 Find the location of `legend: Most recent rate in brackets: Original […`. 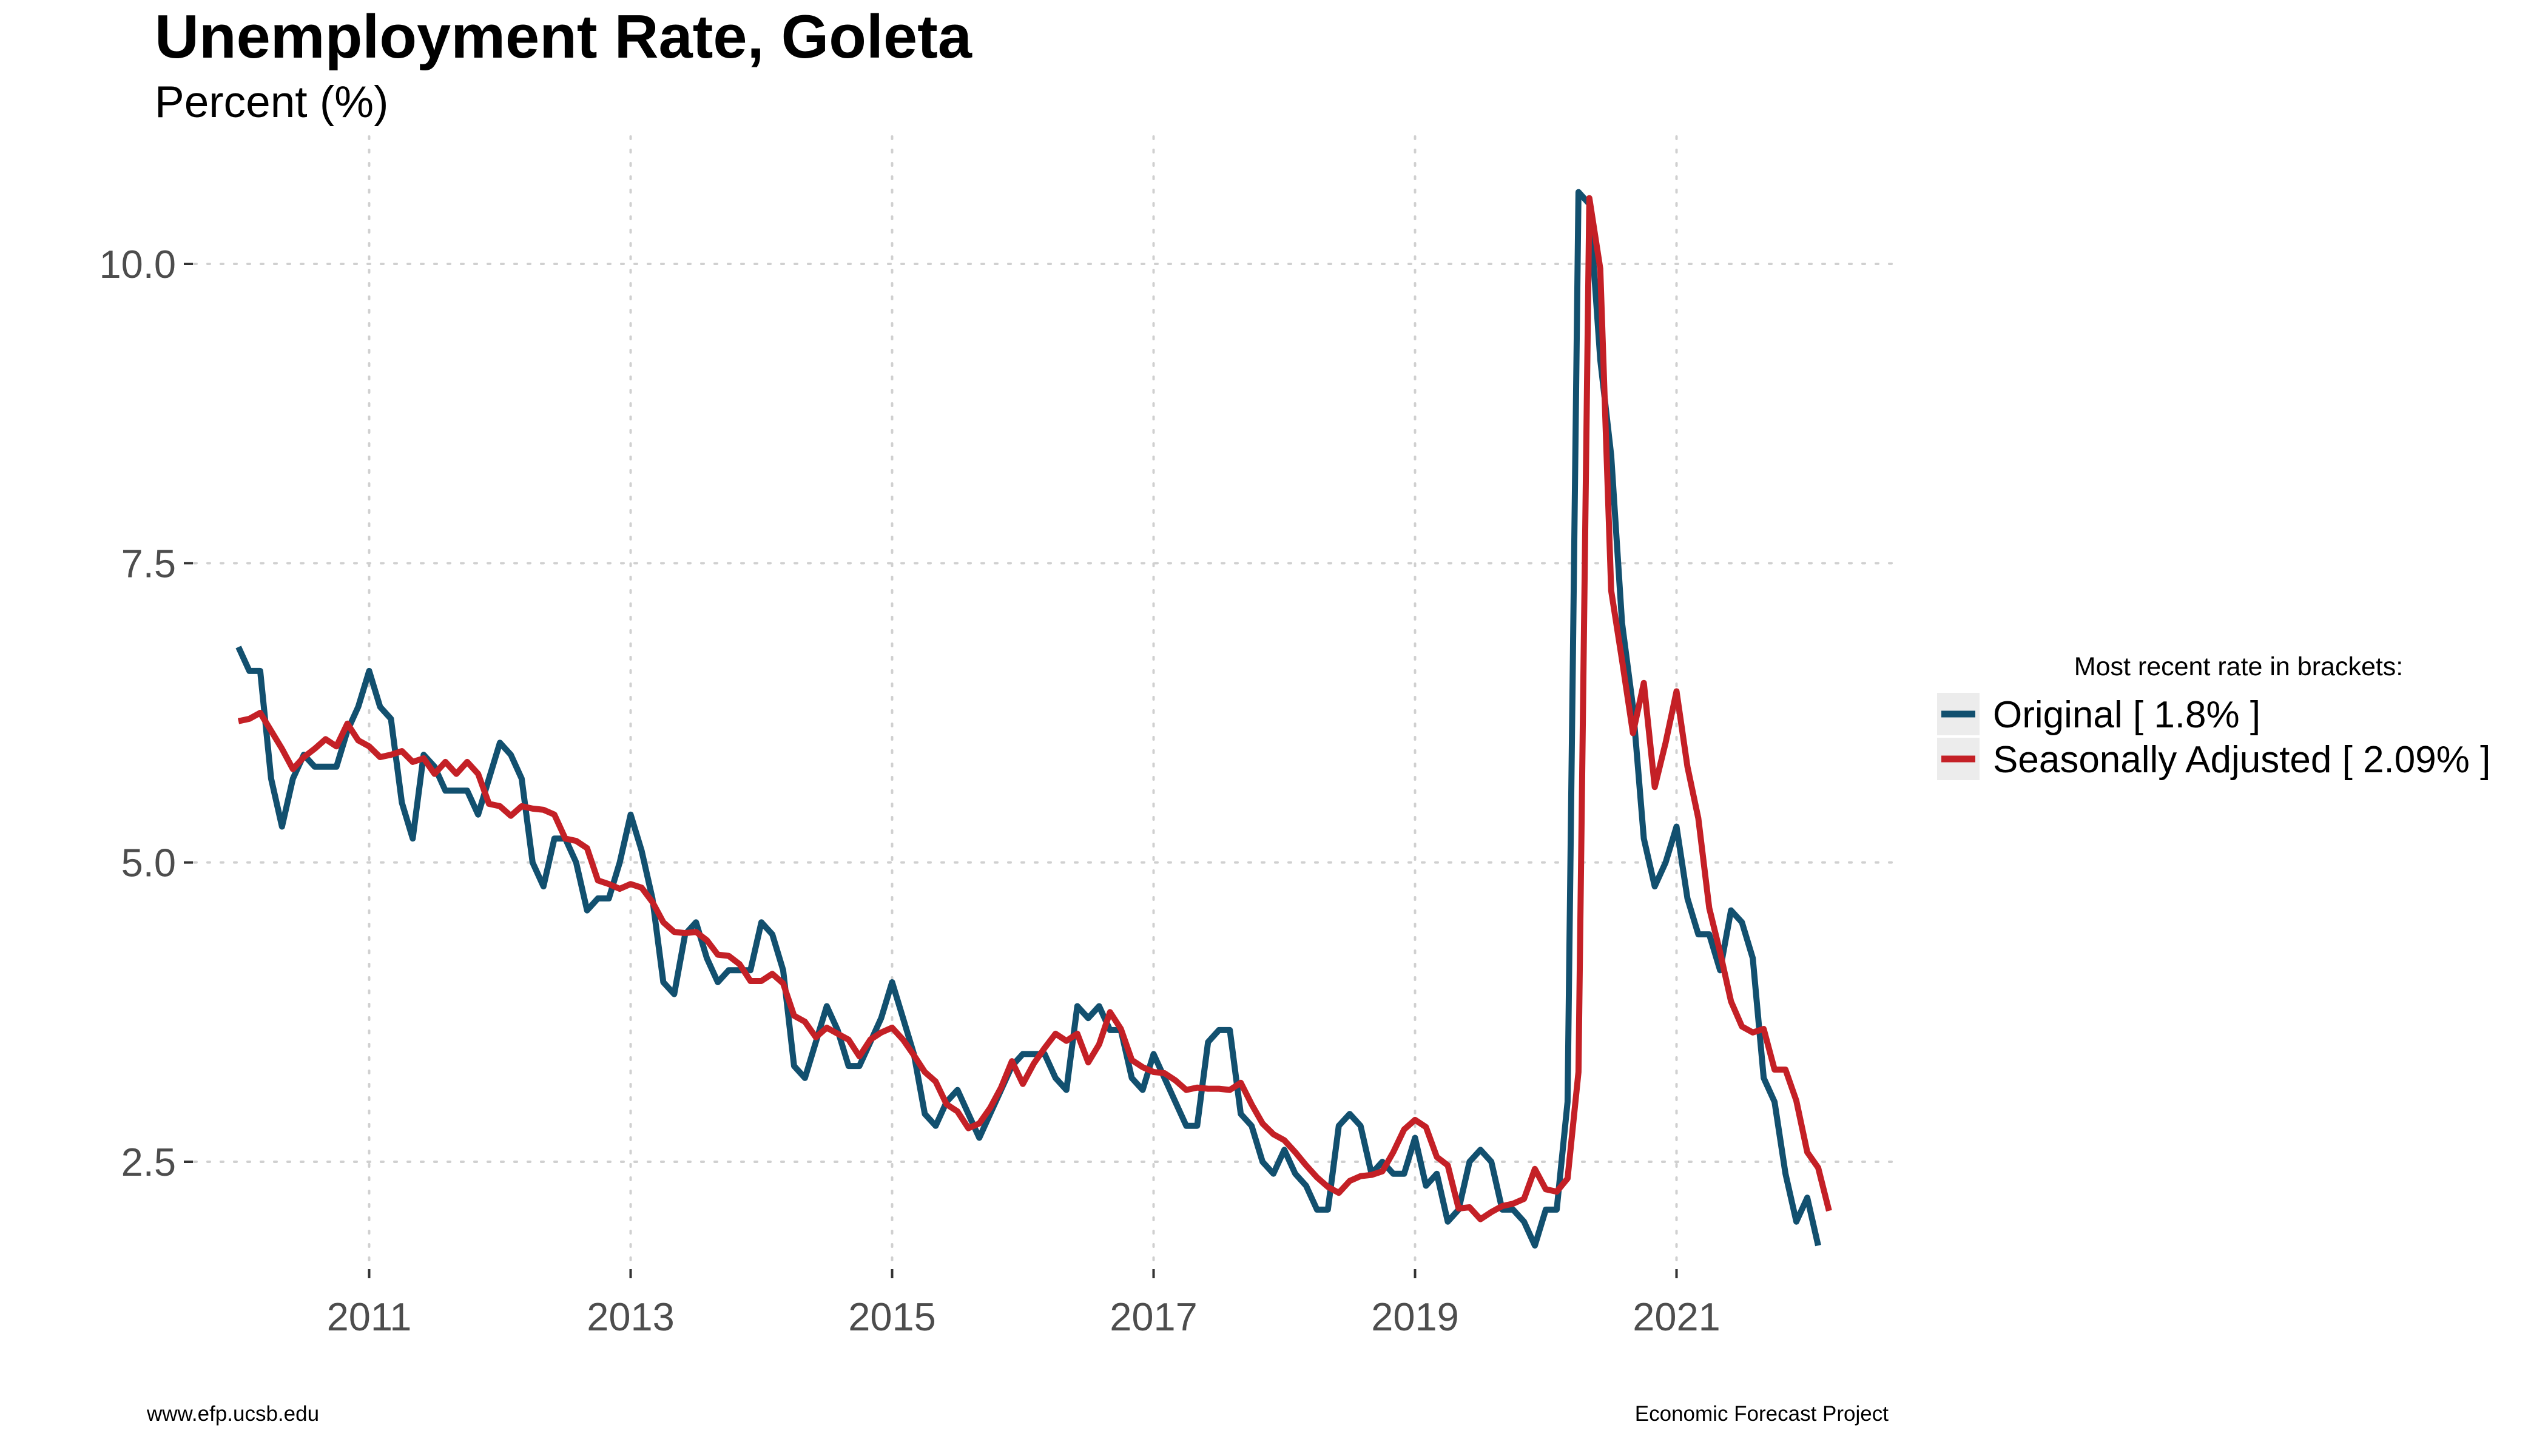

legend: Most recent rate in brackets: Original [… is located at coordinates (2213, 716).